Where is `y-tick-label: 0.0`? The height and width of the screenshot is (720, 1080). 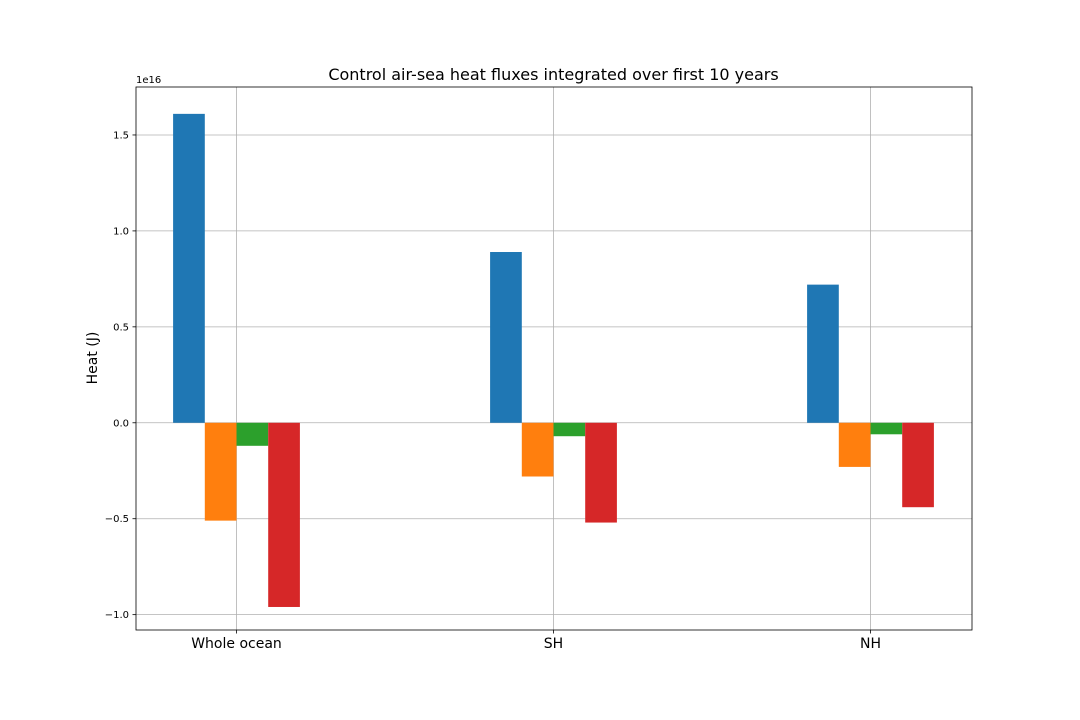 y-tick-label: 0.0 is located at coordinates (121, 423).